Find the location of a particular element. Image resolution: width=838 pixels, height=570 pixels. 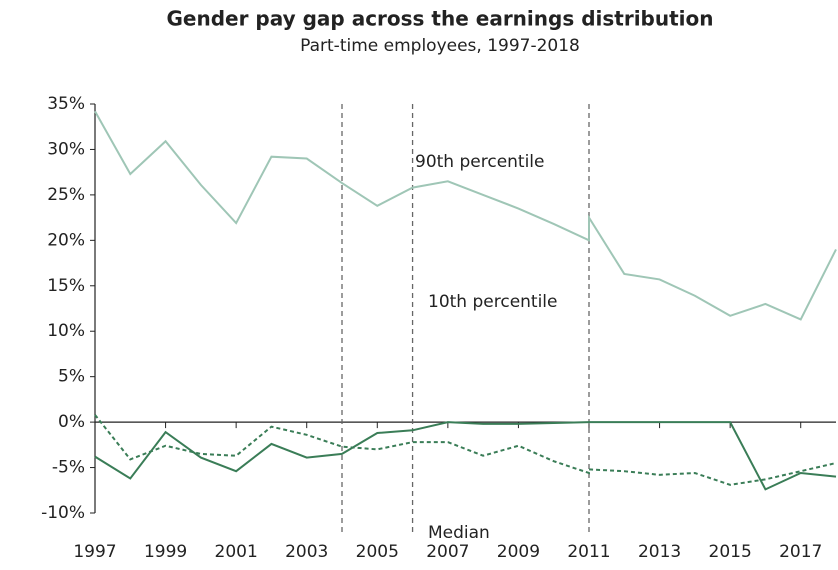

y-tick-label: 15% is located at coordinates (66, 286).